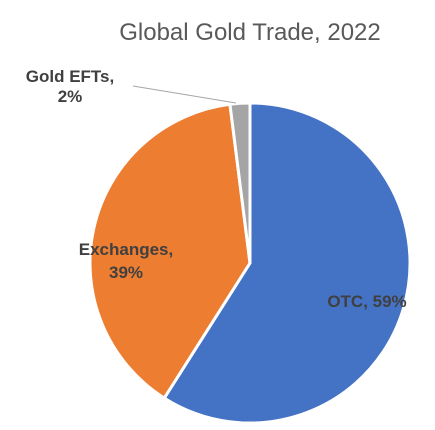 This screenshot has height=430, width=435. What do you see at coordinates (240, 183) in the screenshot?
I see `efts-slice` at bounding box center [240, 183].